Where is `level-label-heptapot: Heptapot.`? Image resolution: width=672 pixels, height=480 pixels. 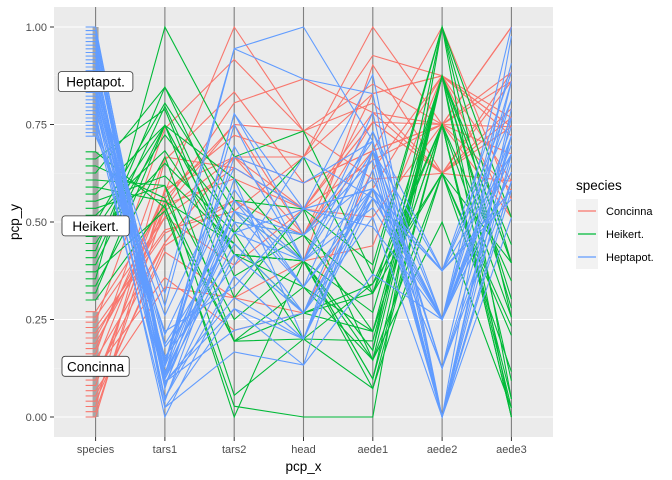
level-label-heptapot: Heptapot. is located at coordinates (95, 81).